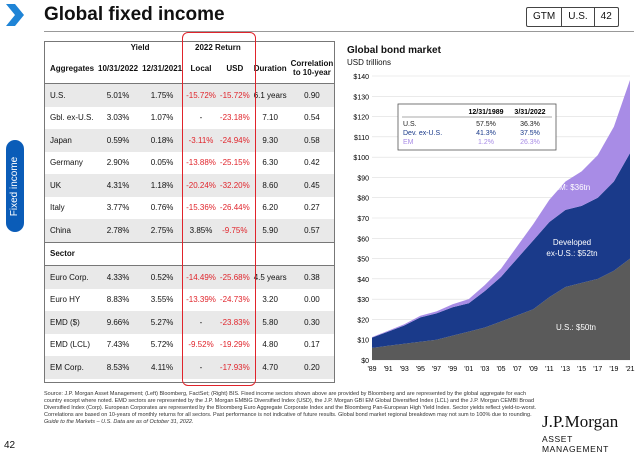 Image resolution: width=640 pixels, height=456 pixels. Describe the element at coordinates (572, 187) in the screenshot. I see `label-em: EM: $36tn` at that location.